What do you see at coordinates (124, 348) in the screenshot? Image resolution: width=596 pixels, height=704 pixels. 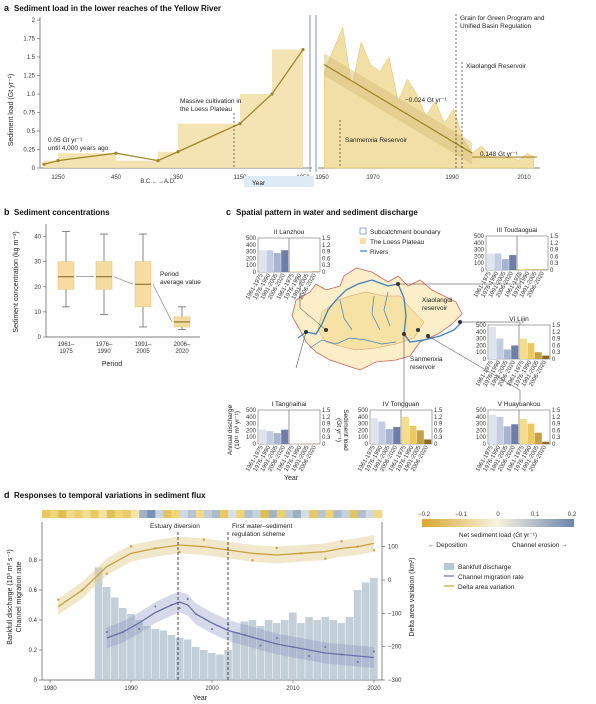 I see `panel-b-categories: 1961–1975 1976–1990 1991–2005 2006–2020` at bounding box center [124, 348].